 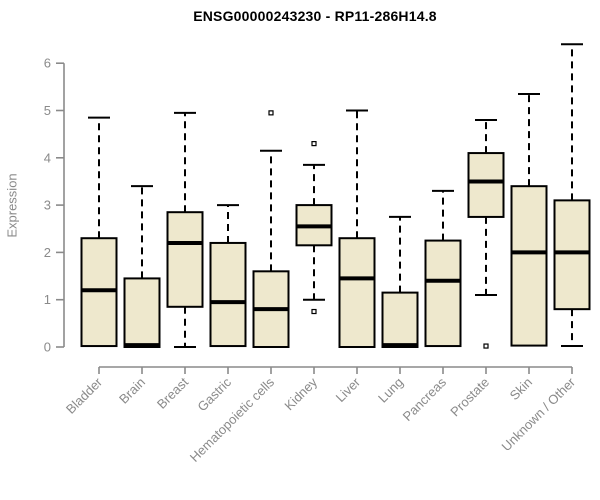 I want to click on x-category-label: Gastric, so click(x=214, y=394).